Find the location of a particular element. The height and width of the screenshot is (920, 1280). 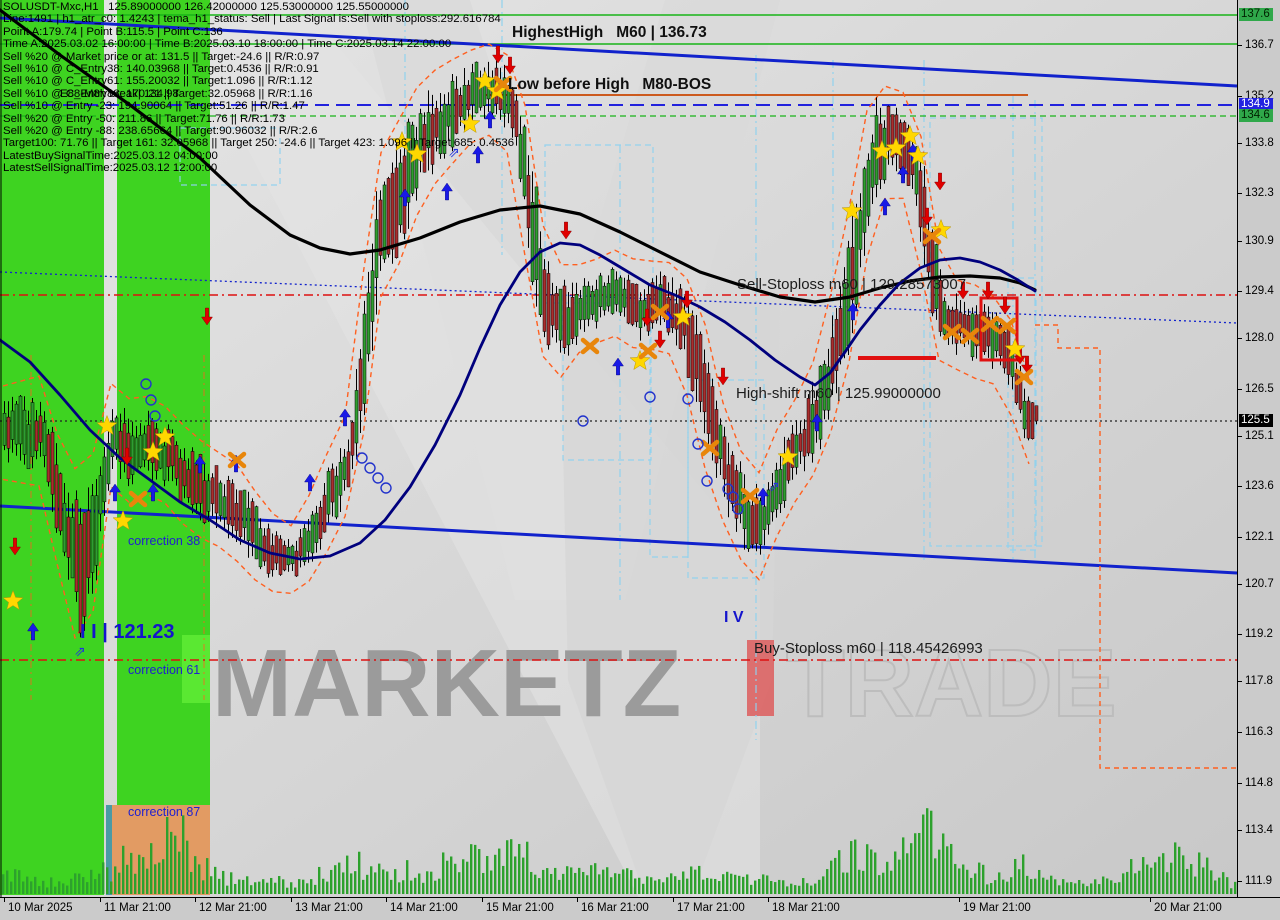

correction-38-label: correction 38 is located at coordinates (164, 541).